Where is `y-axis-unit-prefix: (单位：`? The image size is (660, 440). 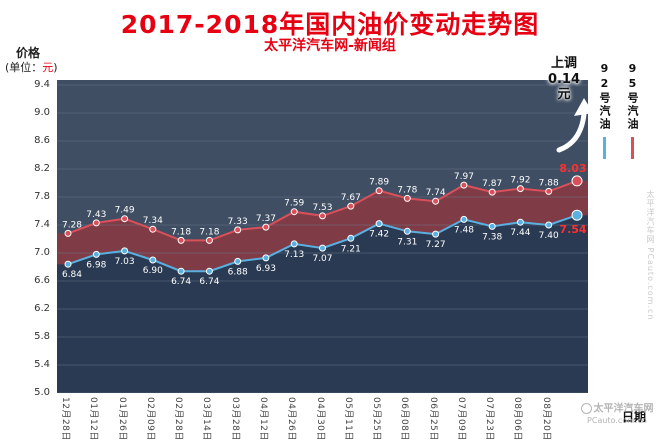 y-axis-unit-prefix: (单位： is located at coordinates (24, 67).